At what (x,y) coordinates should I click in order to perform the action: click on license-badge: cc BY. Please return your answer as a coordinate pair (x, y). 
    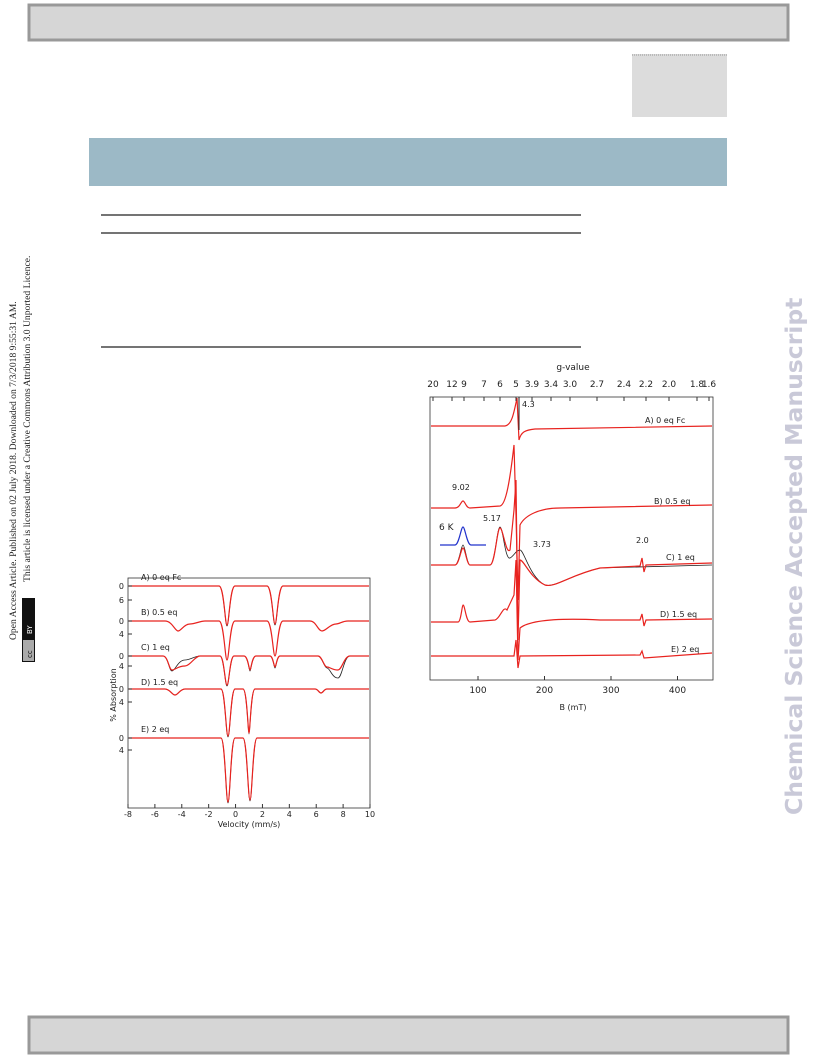
    Looking at the image, I should click on (28, 630).